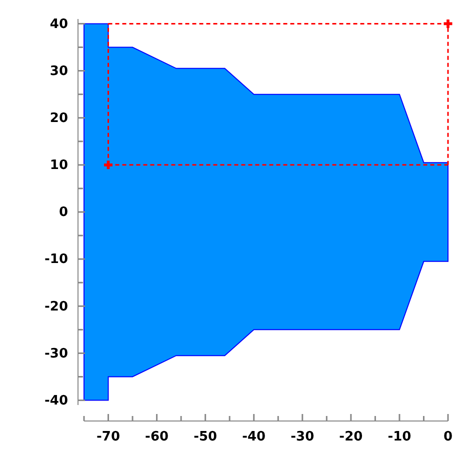 The image size is (454, 461). Describe the element at coordinates (56, 400) in the screenshot. I see `y-tick-label: -40` at that location.